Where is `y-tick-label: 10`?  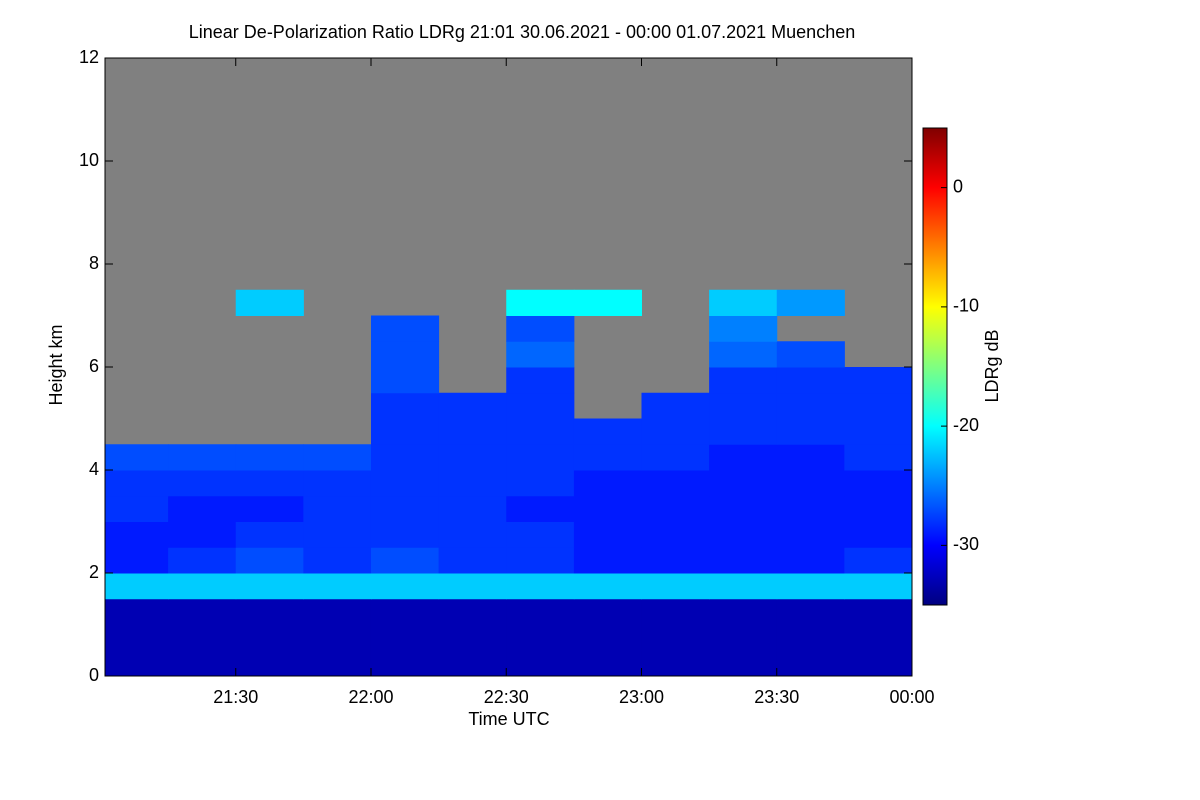 y-tick-label: 10 is located at coordinates (89, 160).